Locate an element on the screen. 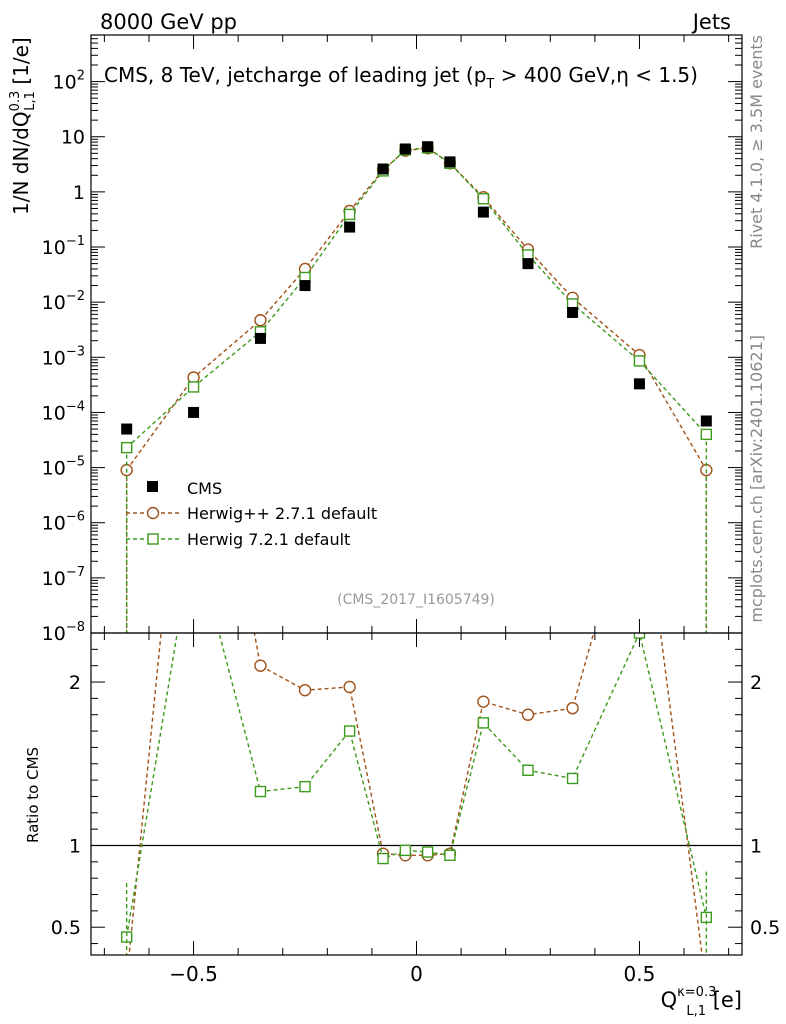  rivet-label: Rivet 4.1.0, ≥ 3.5M events is located at coordinates (756, 142).